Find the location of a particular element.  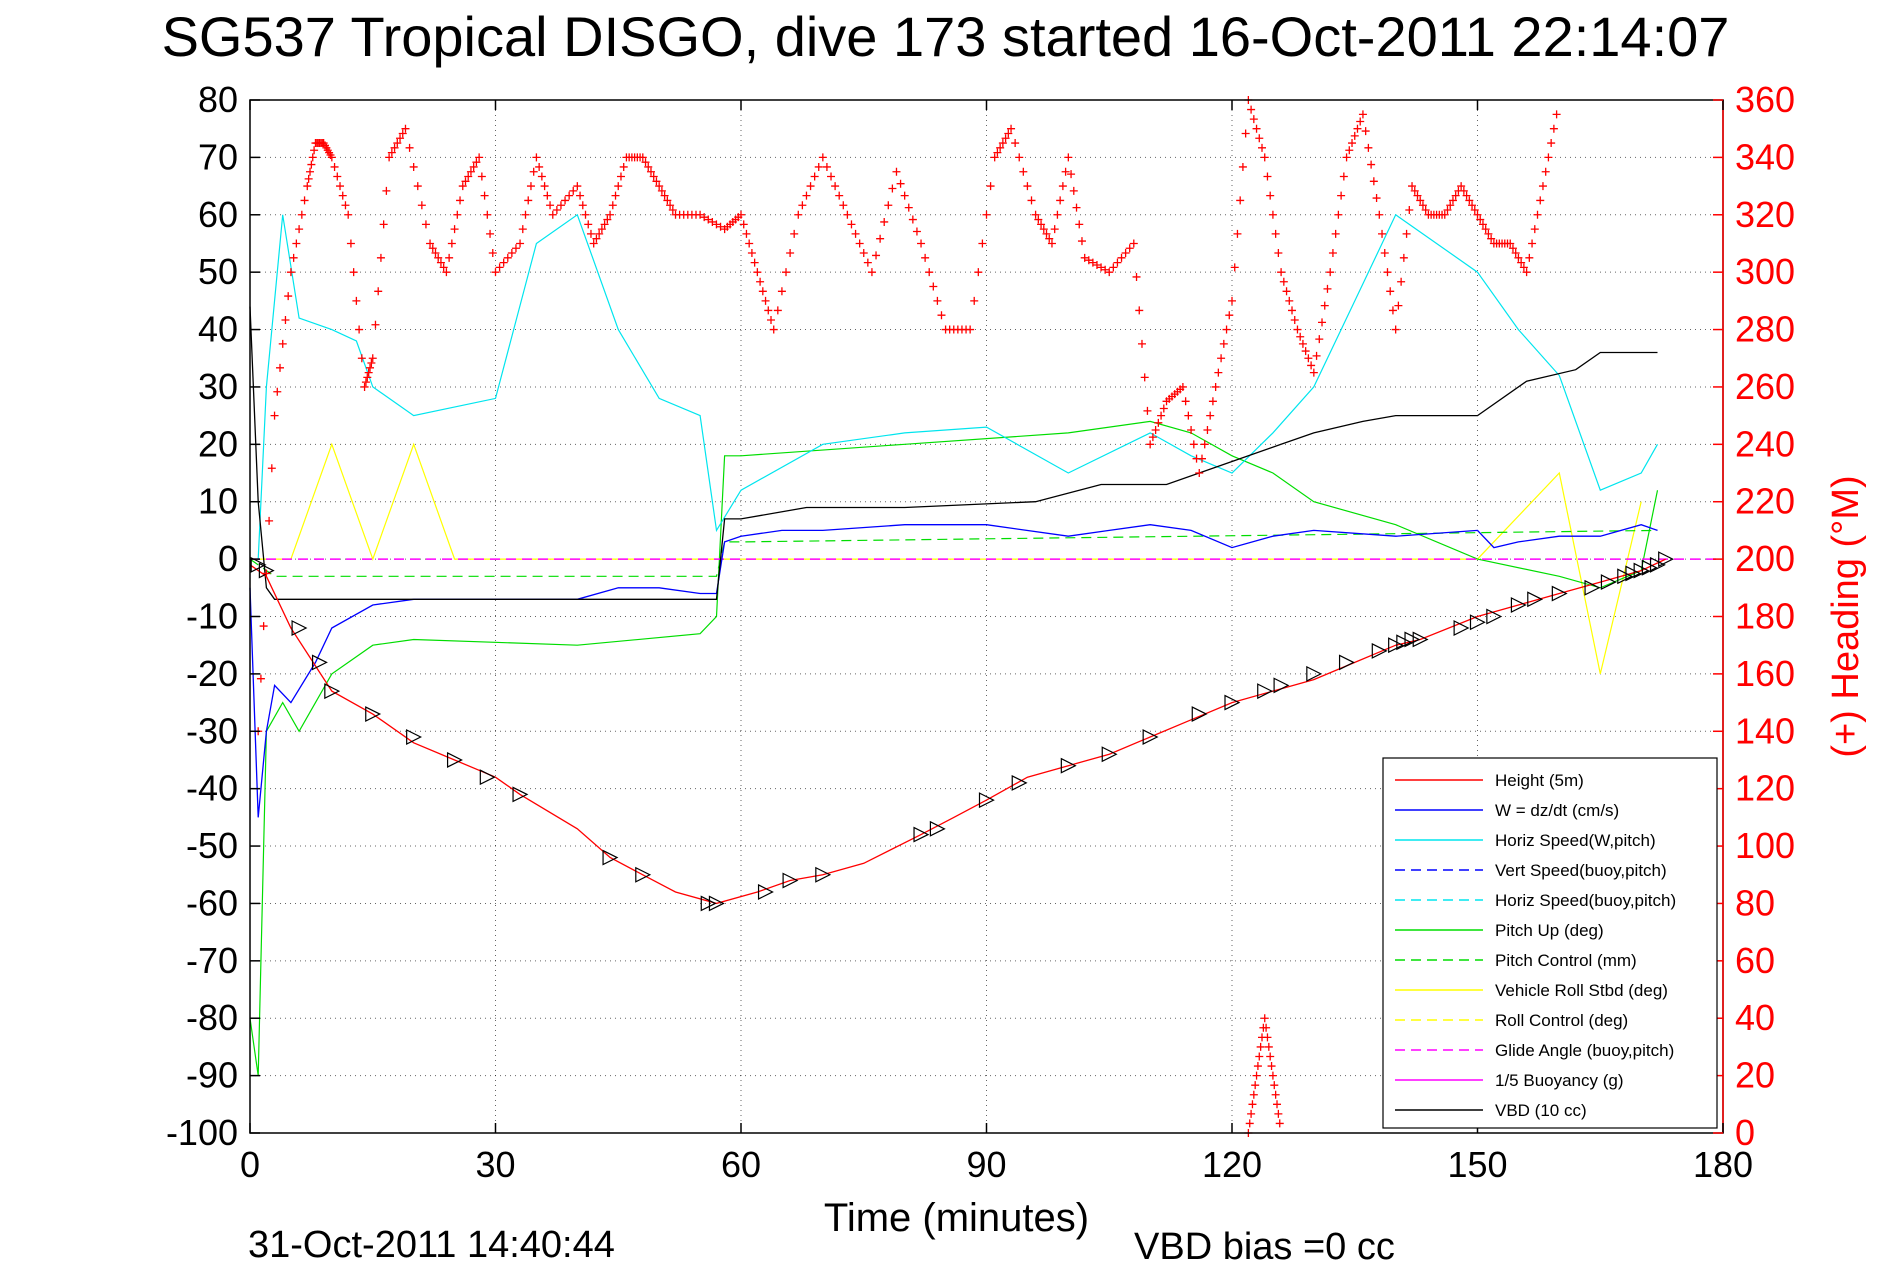

y-tick-label: -50 is located at coordinates (212, 845).